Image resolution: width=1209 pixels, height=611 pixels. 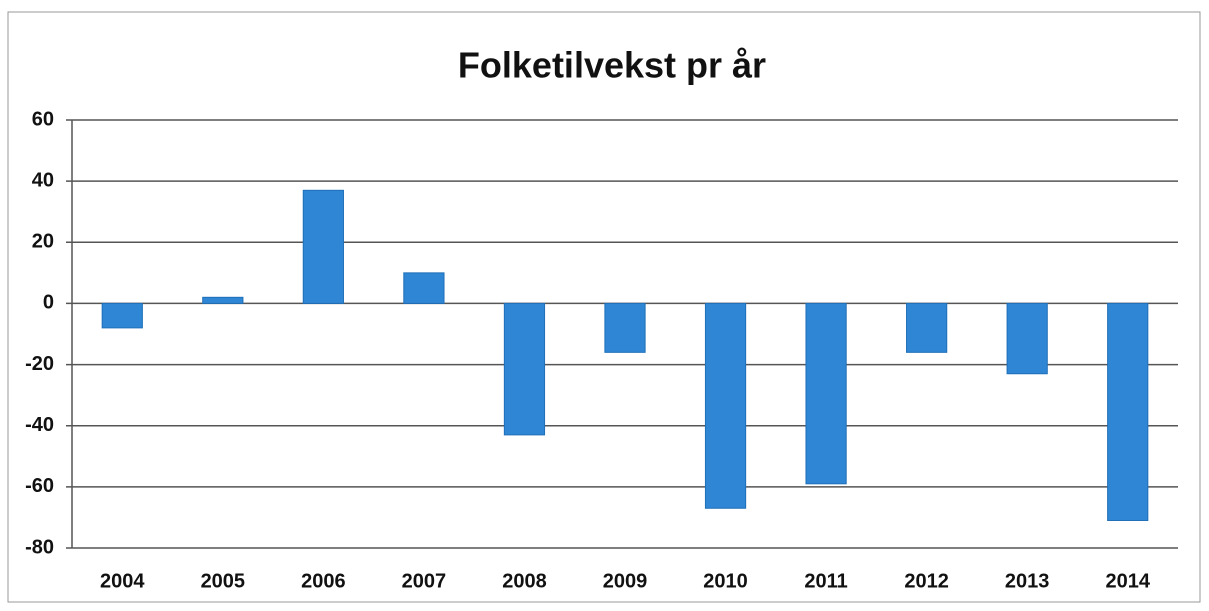 I want to click on y-tick-label: -40, so click(x=39, y=425).